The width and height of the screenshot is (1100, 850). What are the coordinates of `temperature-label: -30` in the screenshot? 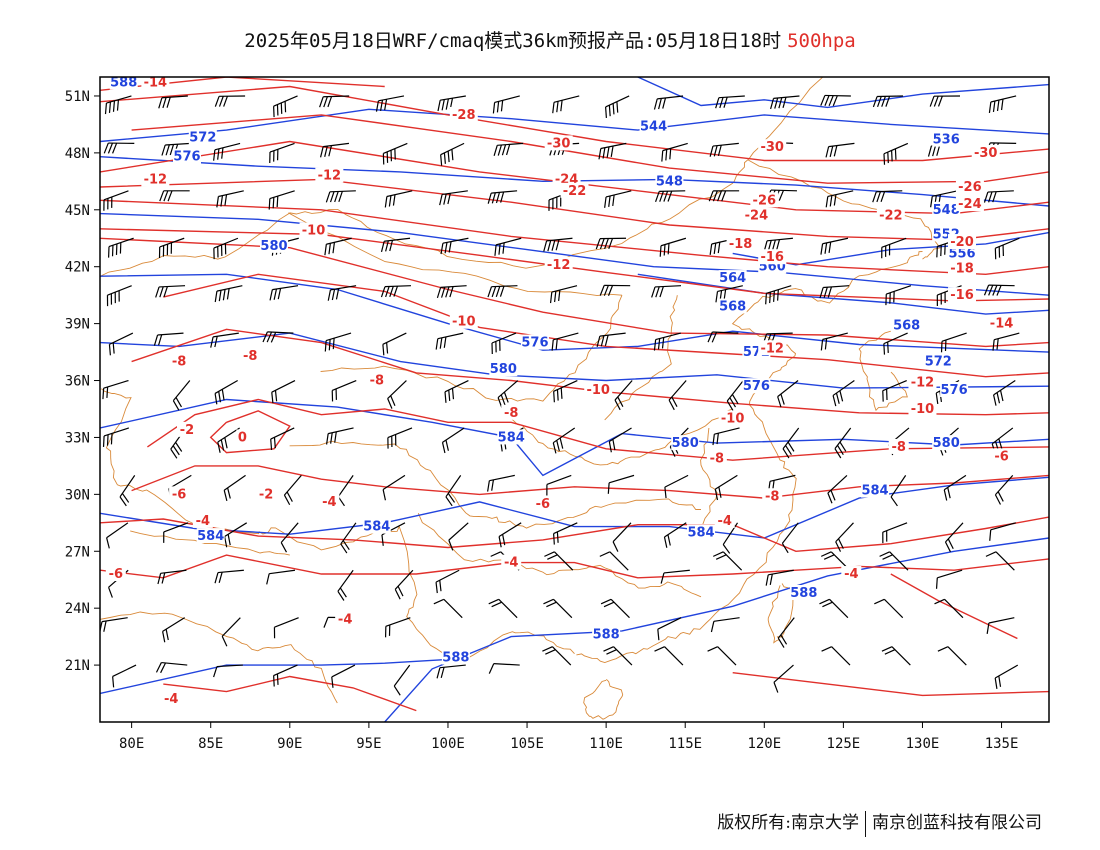 It's located at (986, 153).